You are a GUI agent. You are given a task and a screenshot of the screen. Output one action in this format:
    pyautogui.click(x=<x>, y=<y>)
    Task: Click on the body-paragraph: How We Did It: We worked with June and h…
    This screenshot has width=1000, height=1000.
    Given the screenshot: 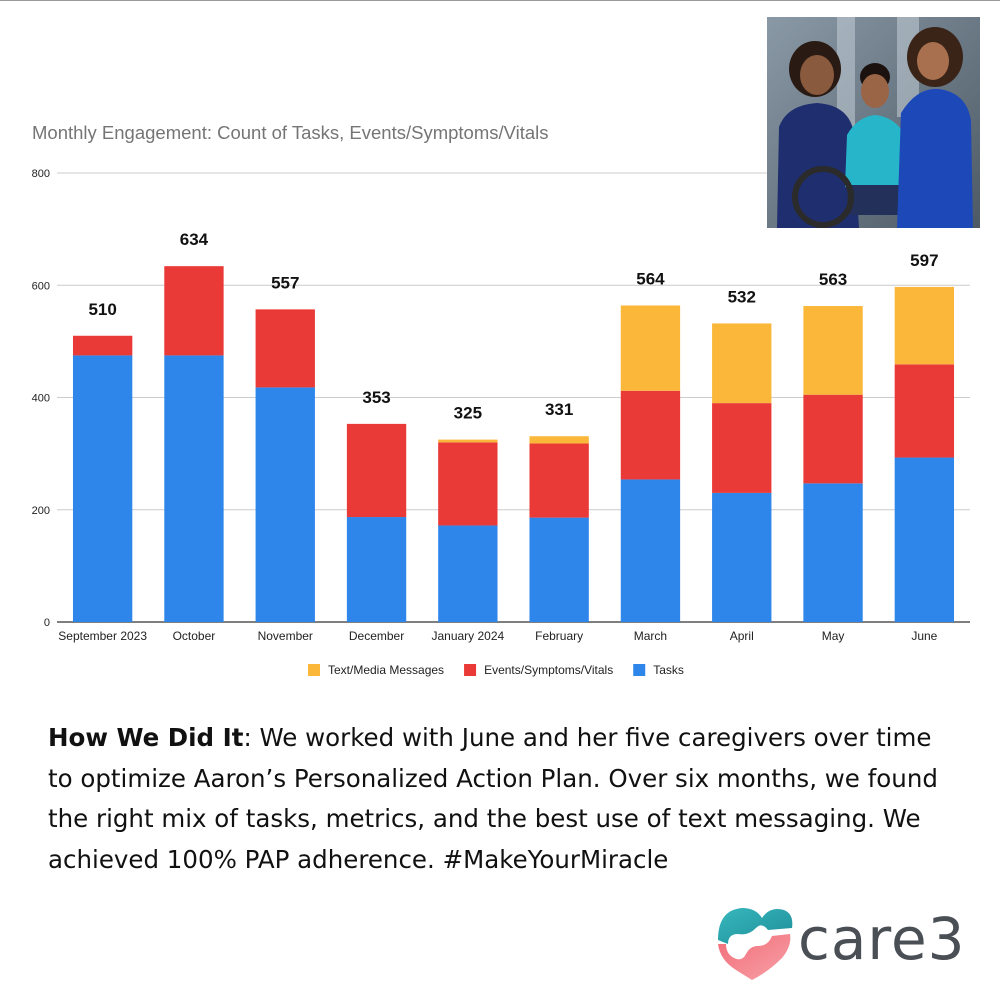 What is the action you would take?
    pyautogui.click(x=498, y=799)
    